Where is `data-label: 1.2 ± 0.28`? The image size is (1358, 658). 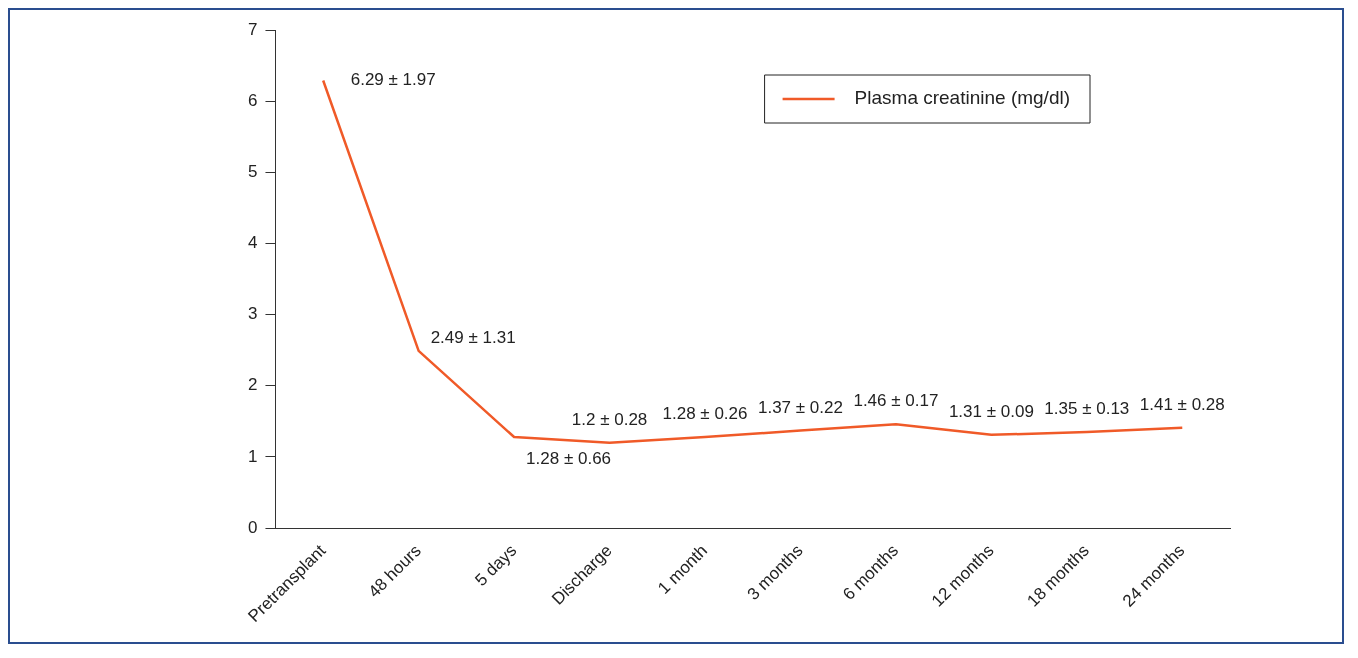 data-label: 1.2 ± 0.28 is located at coordinates (609, 419).